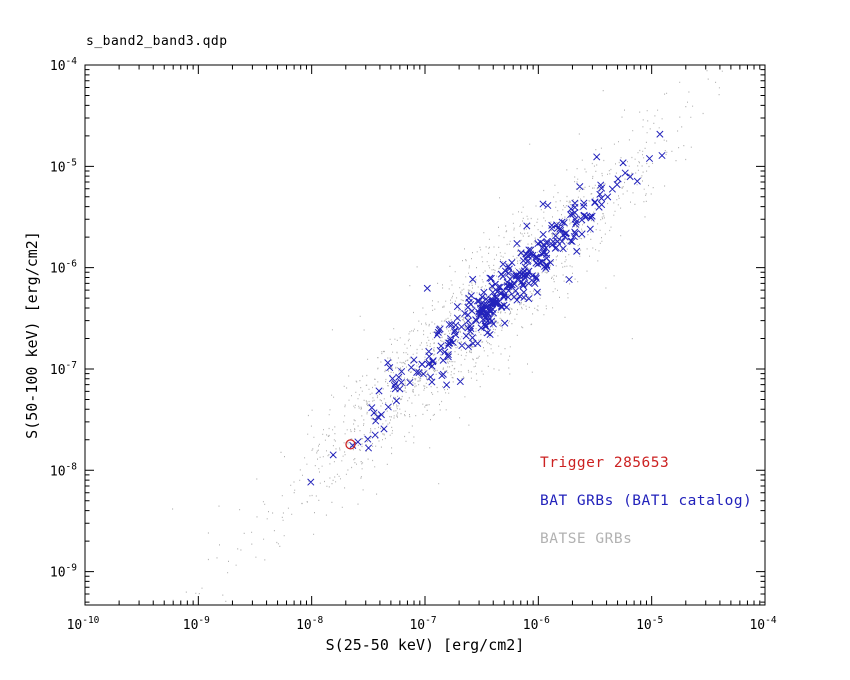 This screenshot has height=680, width=850. What do you see at coordinates (83, 624) in the screenshot?
I see `tick-label: 10⁻¹⁰` at bounding box center [83, 624].